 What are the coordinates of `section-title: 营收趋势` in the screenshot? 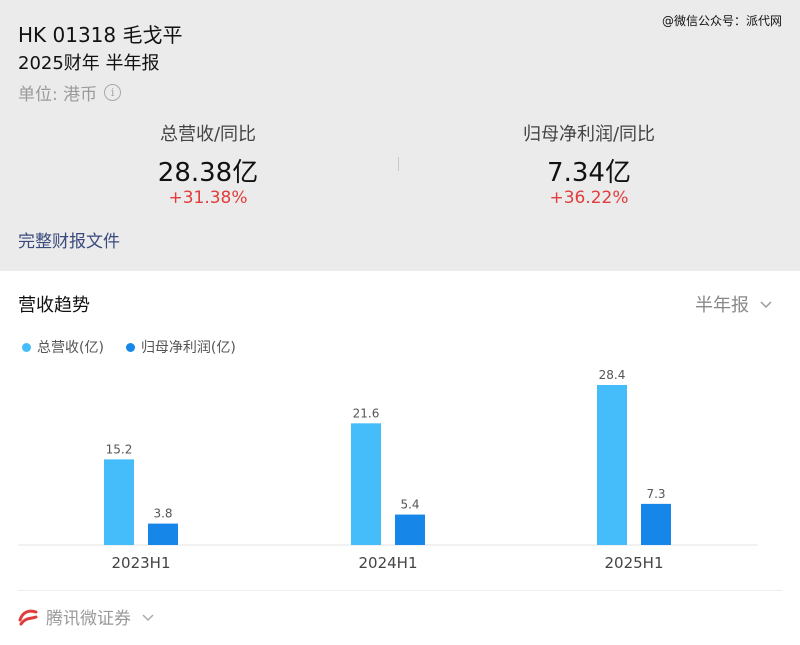 It's located at (54, 305).